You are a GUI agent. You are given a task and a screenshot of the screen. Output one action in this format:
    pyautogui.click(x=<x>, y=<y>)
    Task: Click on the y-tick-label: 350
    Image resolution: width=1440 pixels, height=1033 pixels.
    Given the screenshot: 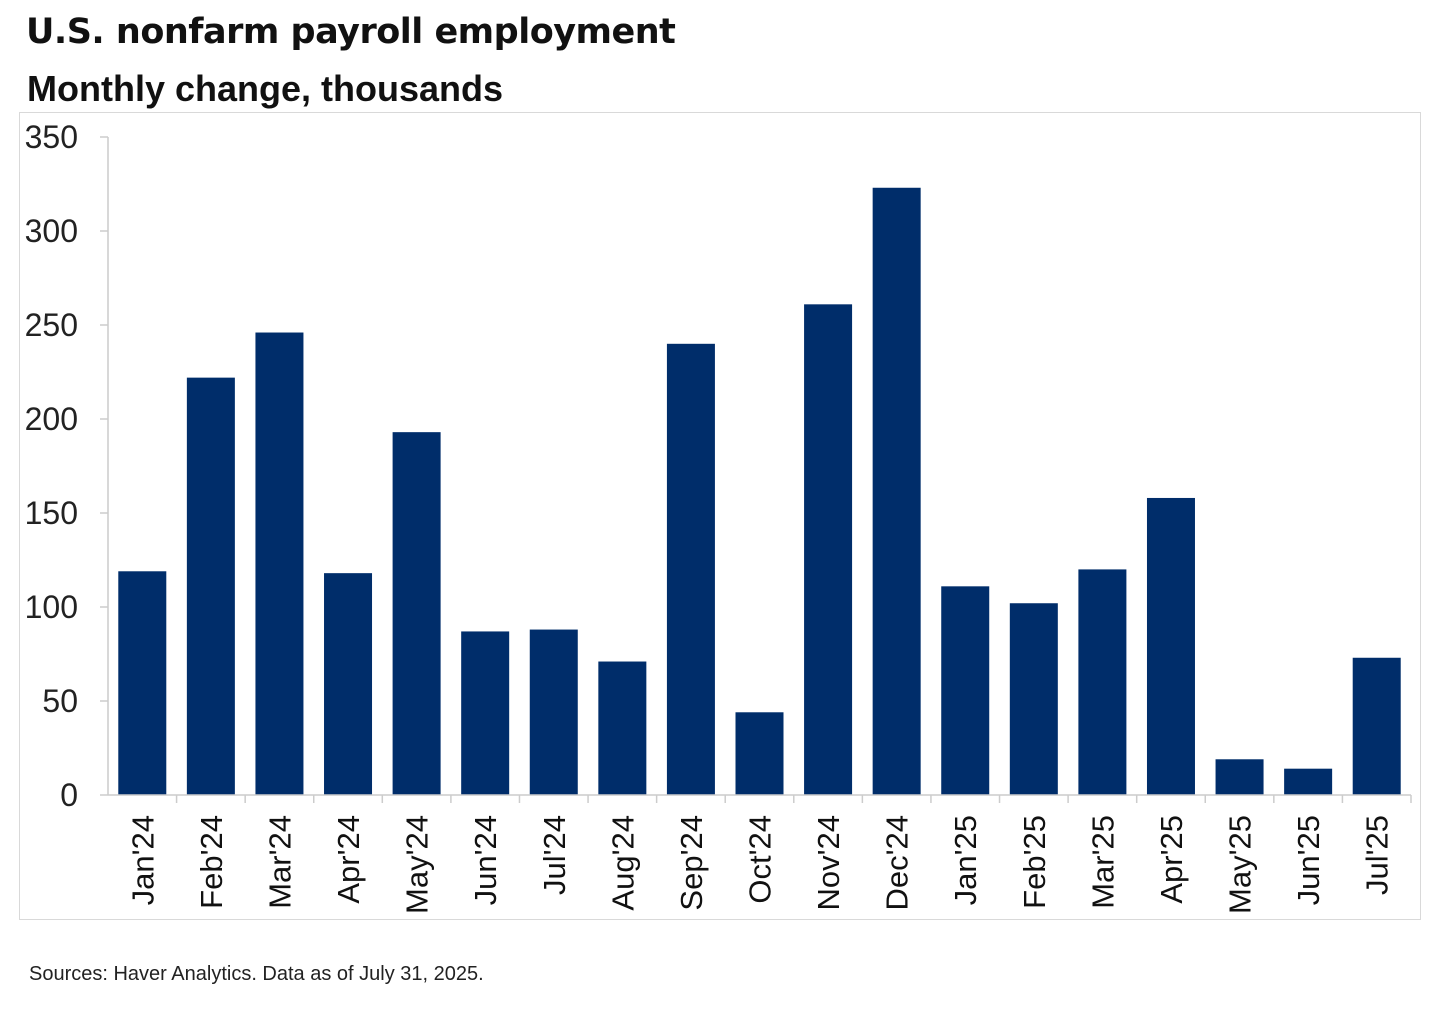 What is the action you would take?
    pyautogui.click(x=51, y=137)
    